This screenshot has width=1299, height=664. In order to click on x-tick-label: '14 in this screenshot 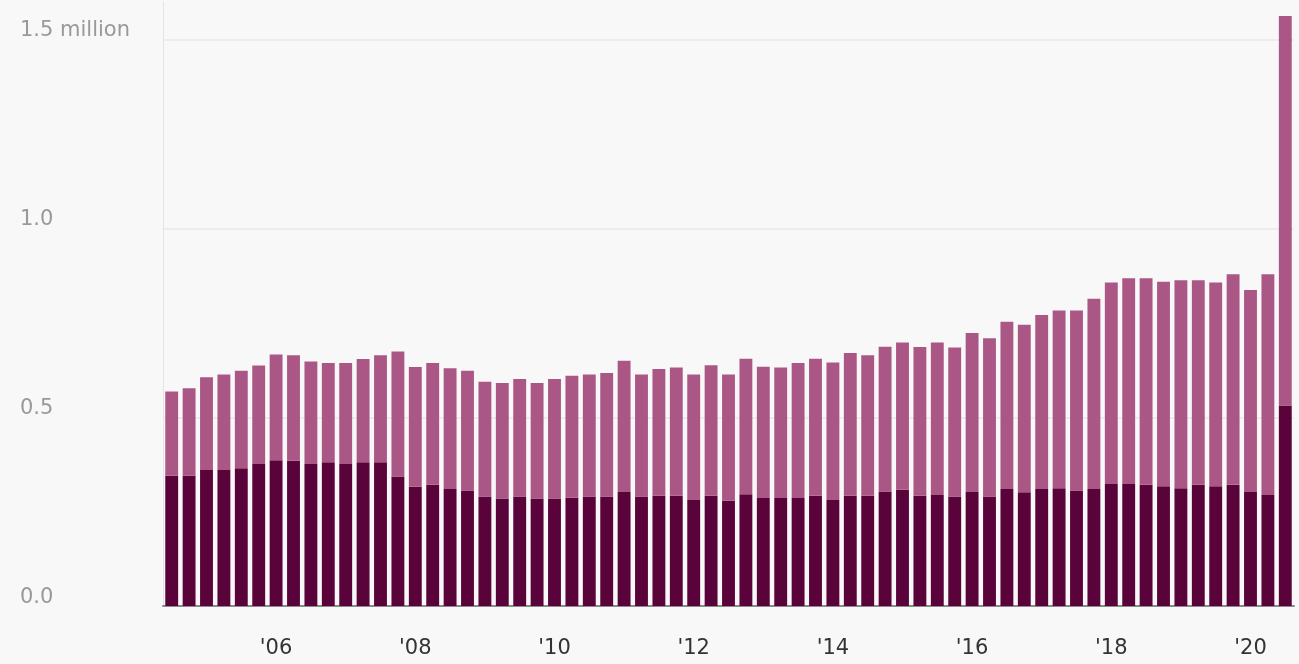, I will do `click(833, 646)`.